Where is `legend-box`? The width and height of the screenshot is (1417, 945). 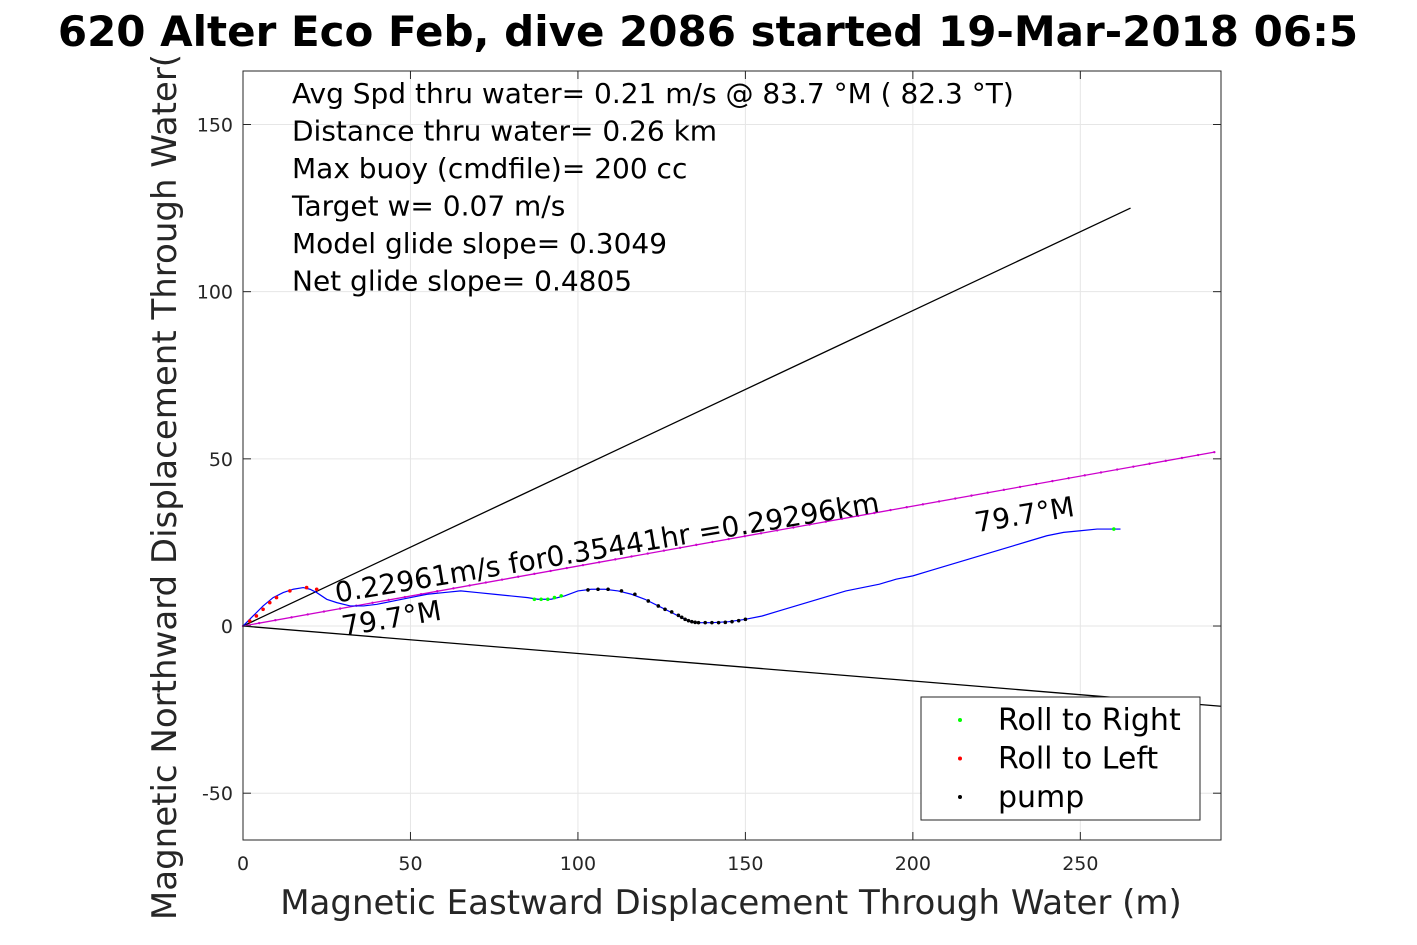
legend-box is located at coordinates (1060, 758).